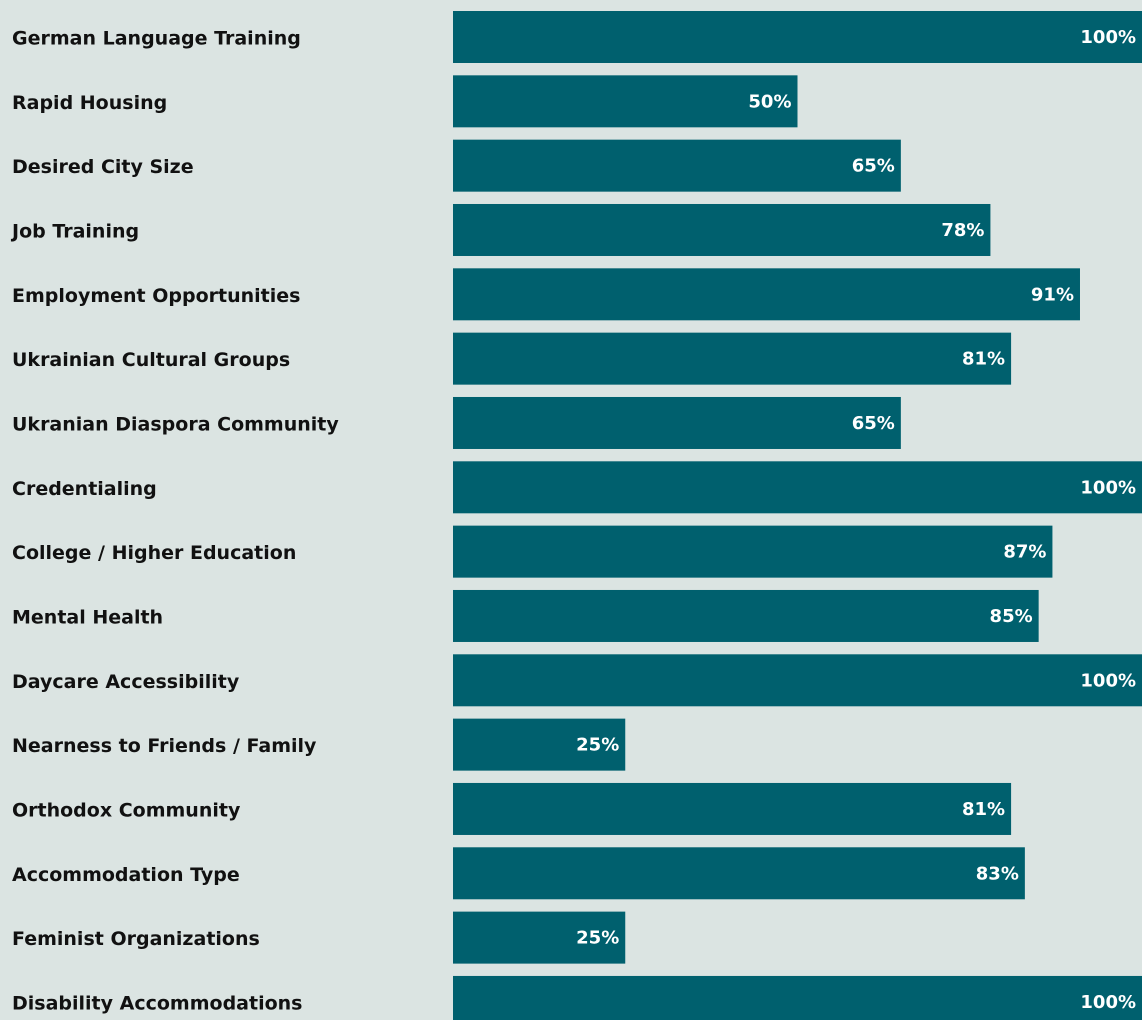 This screenshot has width=1142, height=1020. What do you see at coordinates (1011, 616) in the screenshot?
I see `value-label: 85%` at bounding box center [1011, 616].